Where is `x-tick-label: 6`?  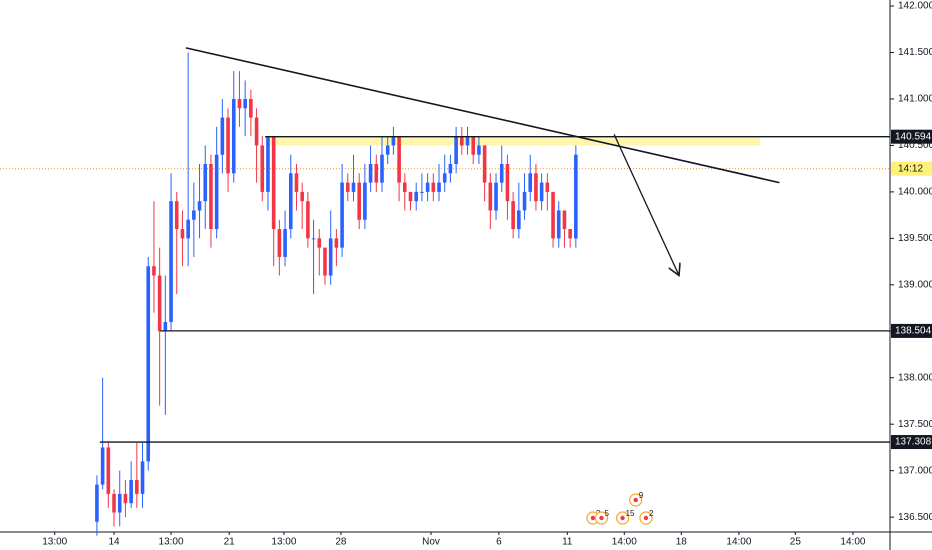
x-tick-label: 6 is located at coordinates (499, 542).